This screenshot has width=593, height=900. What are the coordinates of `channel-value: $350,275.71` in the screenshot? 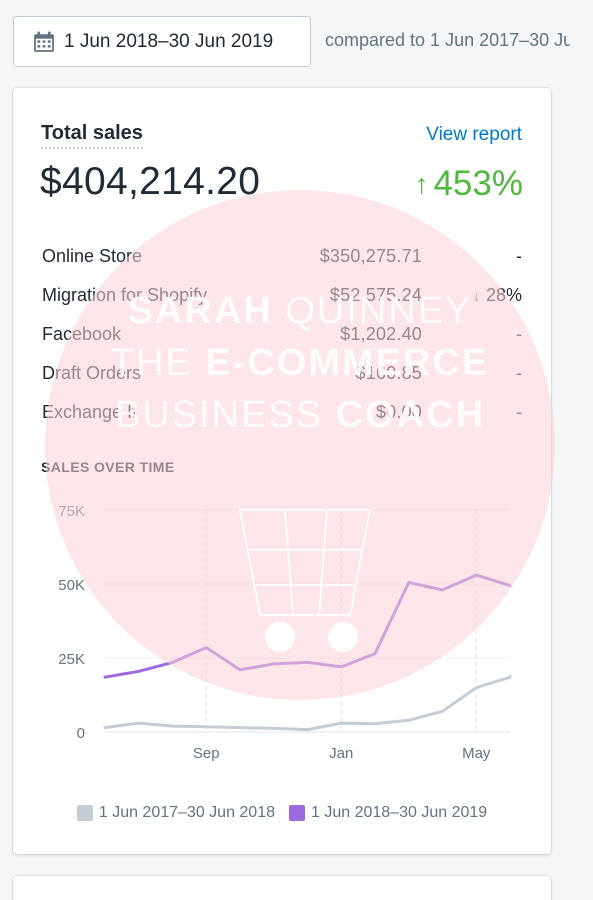 It's located at (370, 256).